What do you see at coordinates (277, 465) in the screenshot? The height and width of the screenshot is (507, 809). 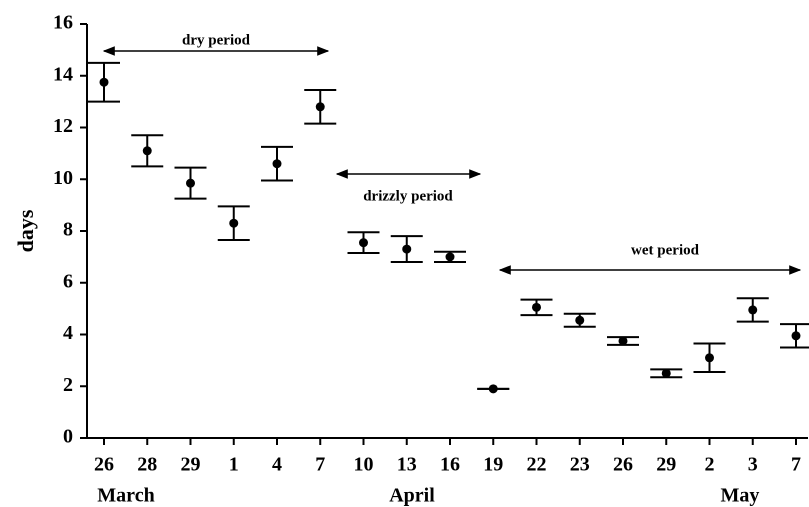 I see `x-tick-label: 4` at bounding box center [277, 465].